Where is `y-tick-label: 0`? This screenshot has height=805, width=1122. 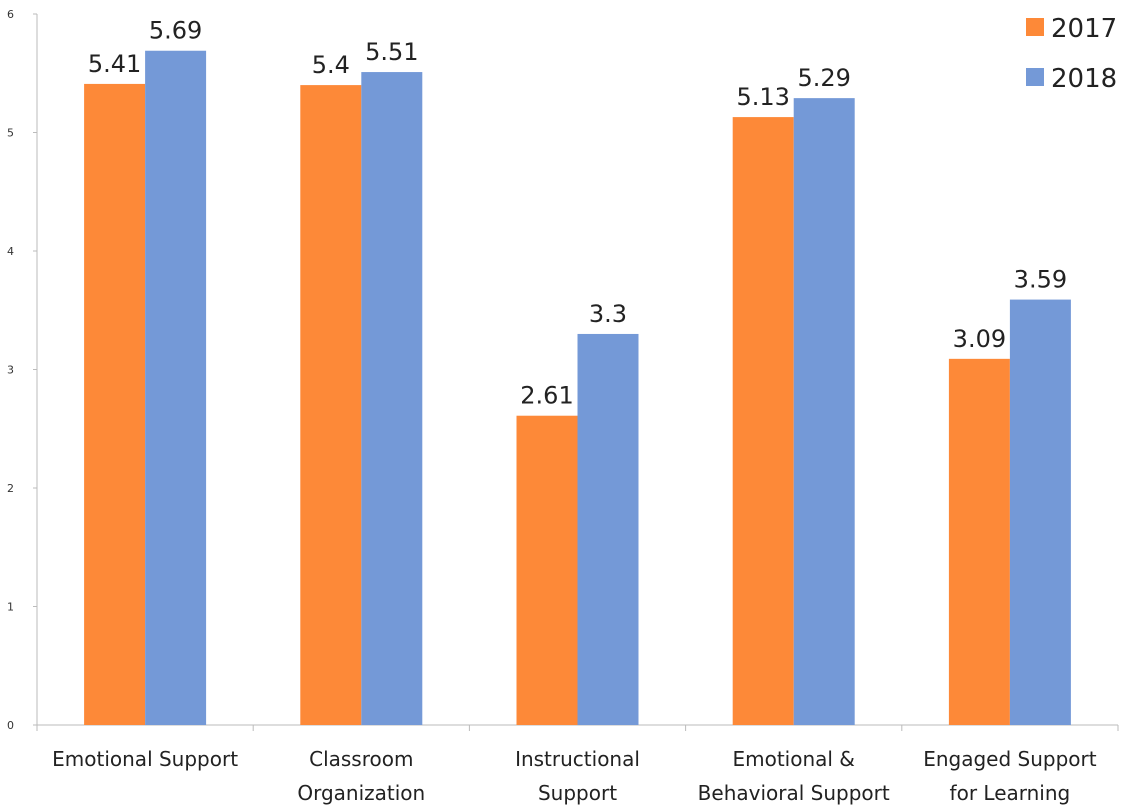 y-tick-label: 0 is located at coordinates (10, 725).